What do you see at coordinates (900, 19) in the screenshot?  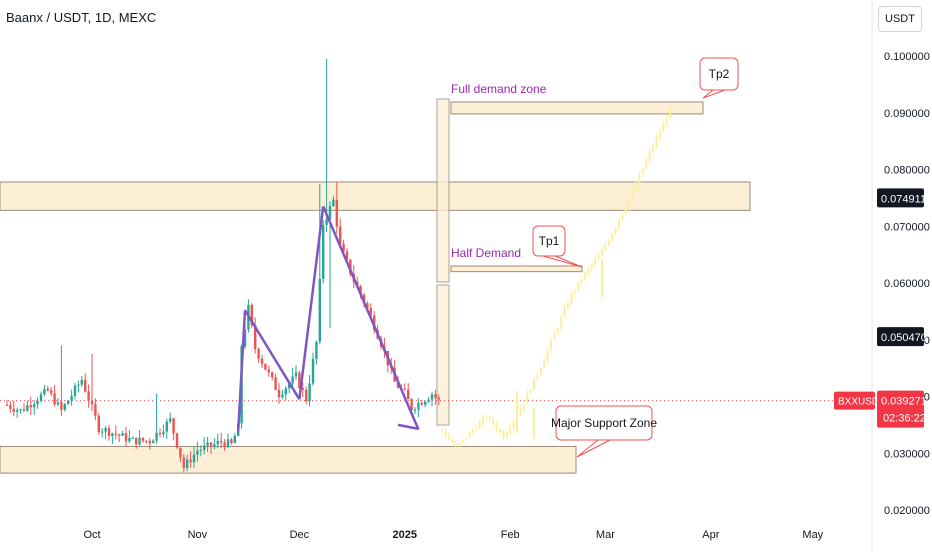 I see `currency-button: USDT` at bounding box center [900, 19].